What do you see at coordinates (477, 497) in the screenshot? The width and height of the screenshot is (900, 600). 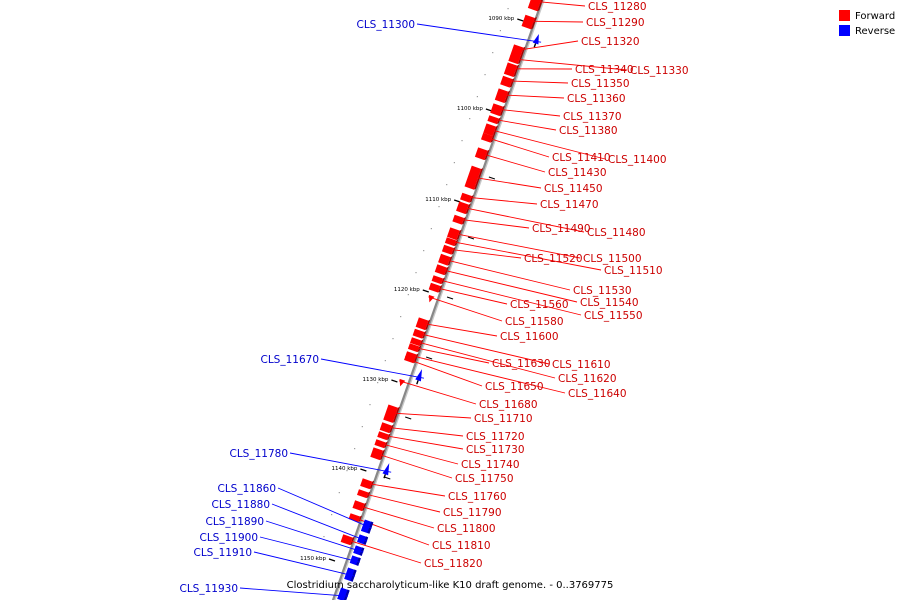 I see `gene-label: CLS_11760` at bounding box center [477, 497].